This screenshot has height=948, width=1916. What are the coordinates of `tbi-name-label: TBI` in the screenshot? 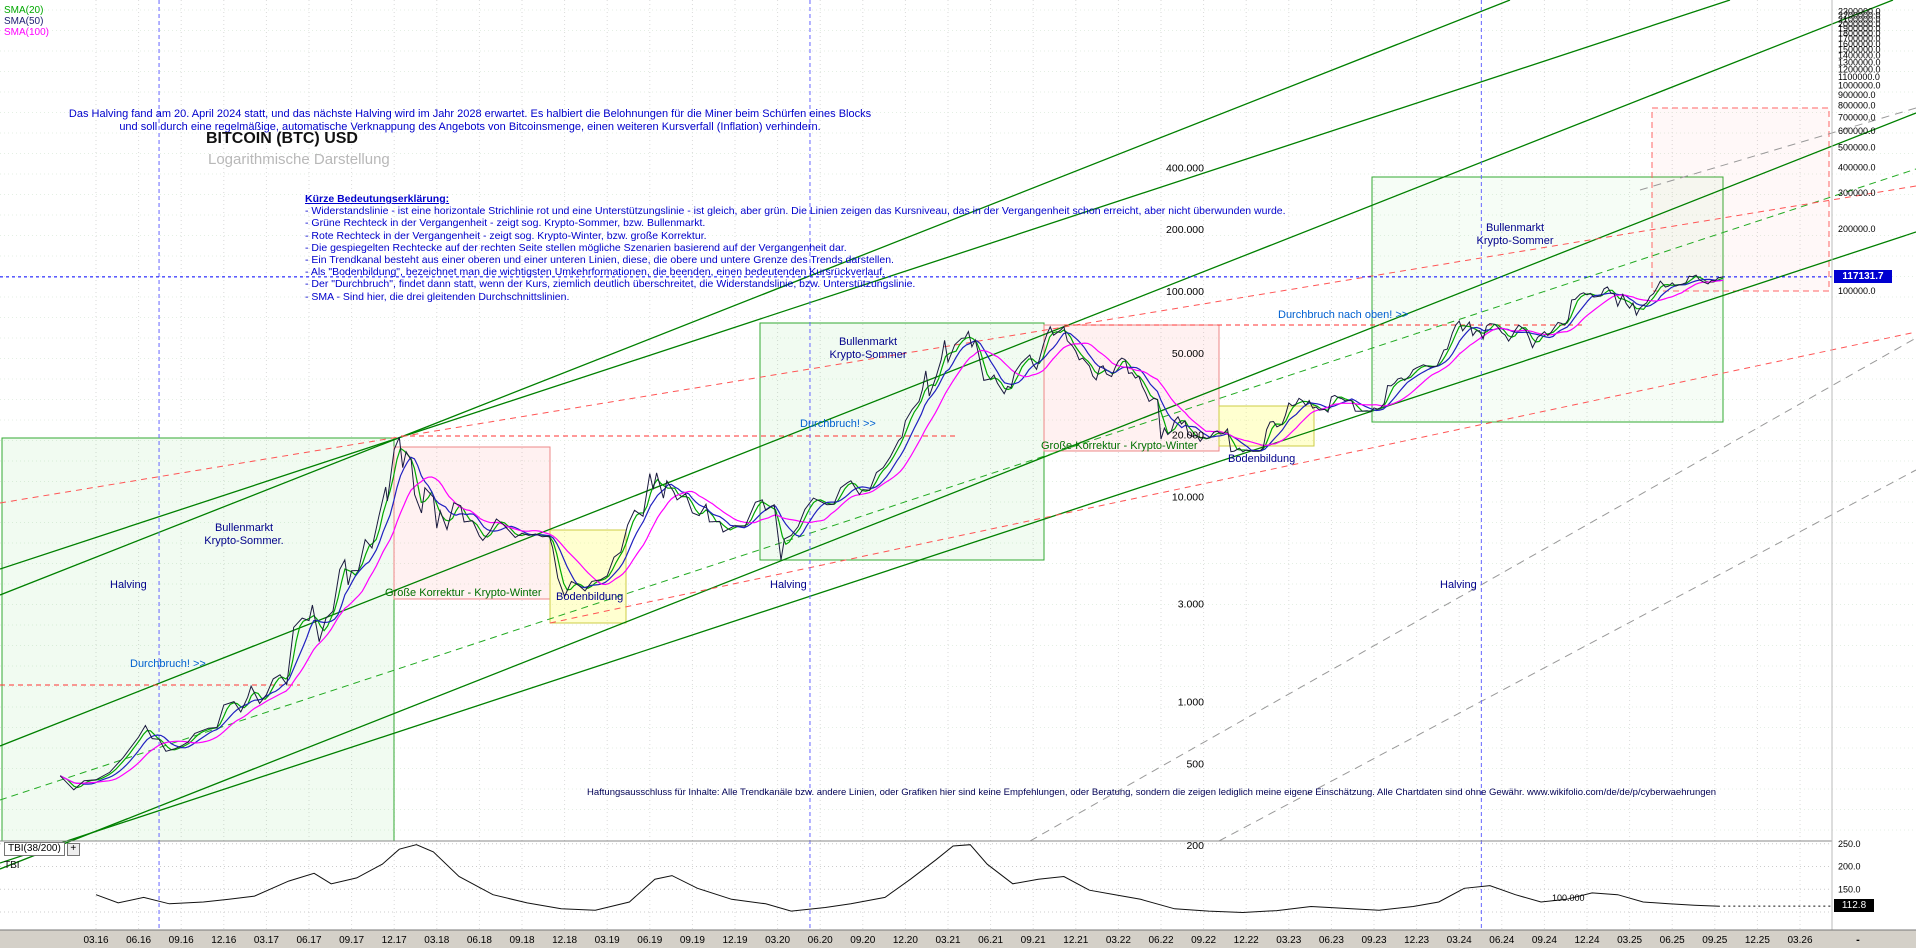 It's located at (12, 865).